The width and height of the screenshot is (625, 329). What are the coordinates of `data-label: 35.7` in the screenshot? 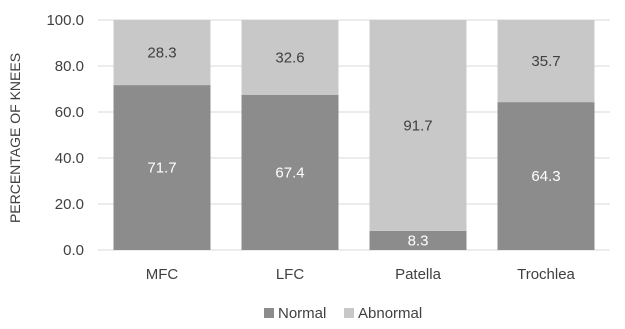 It's located at (545, 61).